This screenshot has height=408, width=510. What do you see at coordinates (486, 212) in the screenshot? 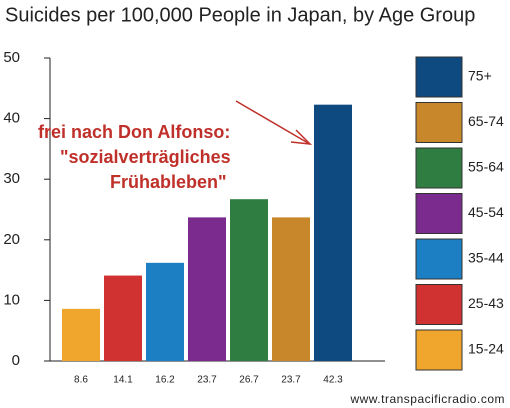
I see `legend-label: 45-54` at bounding box center [486, 212].